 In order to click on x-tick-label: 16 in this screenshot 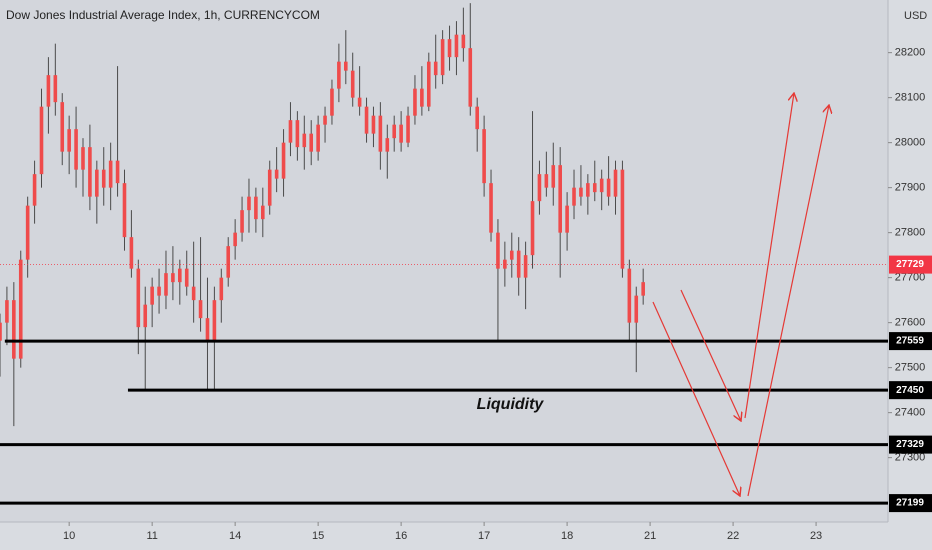, I will do `click(401, 536)`.